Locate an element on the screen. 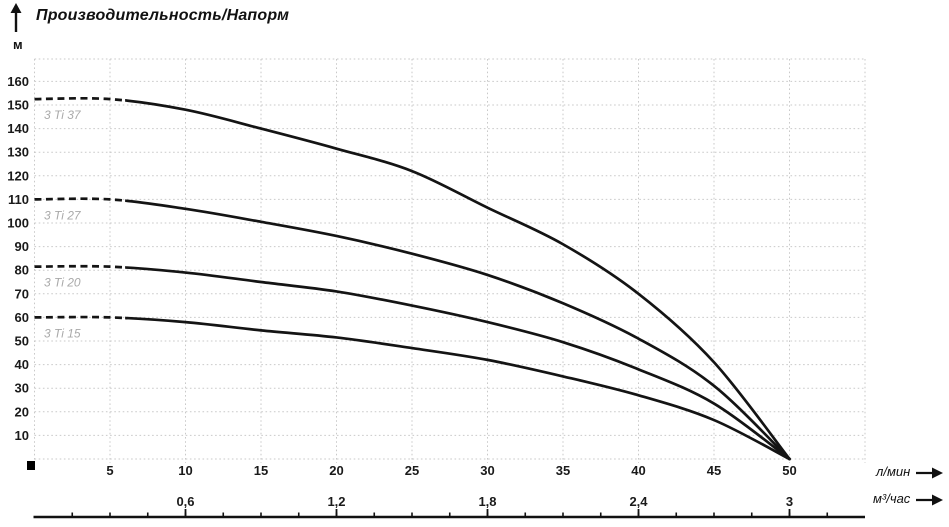 This screenshot has height=527, width=949. y-tick-label: 20 is located at coordinates (22, 411).